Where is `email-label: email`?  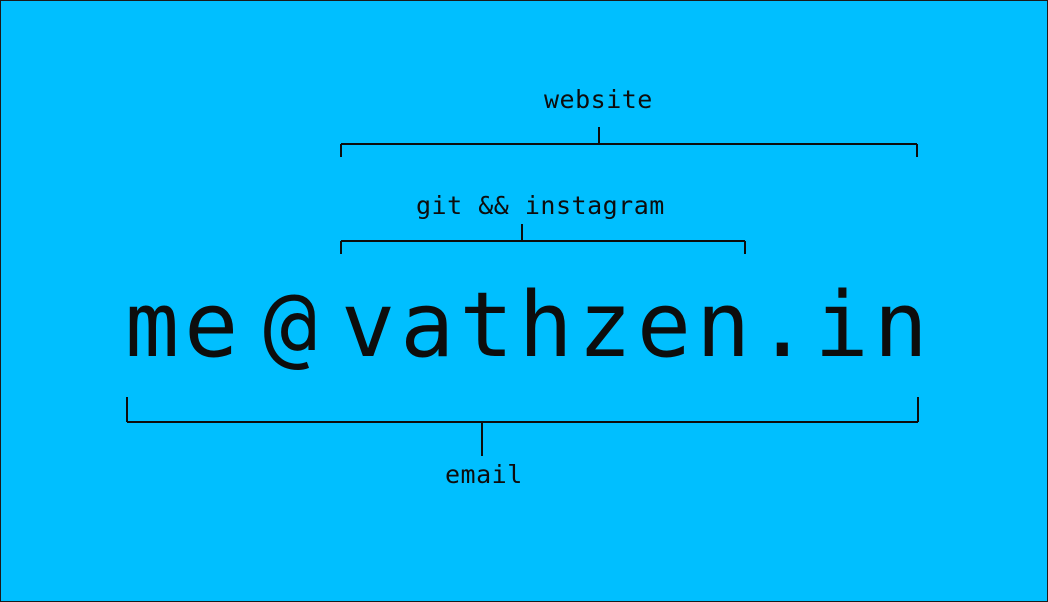 email-label: email is located at coordinates (484, 474).